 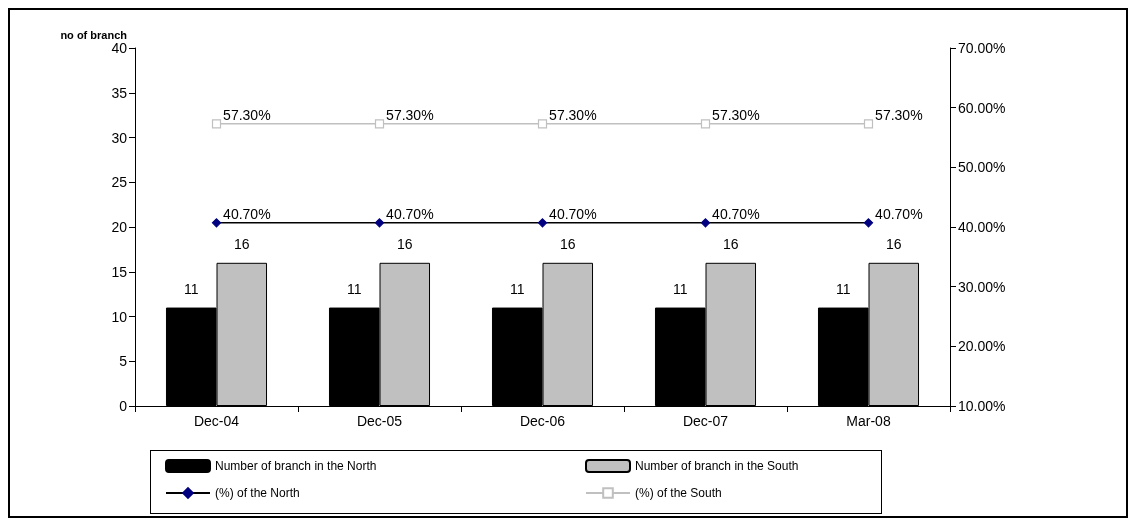 I want to click on y-tick-label: 10, so click(x=119, y=316).